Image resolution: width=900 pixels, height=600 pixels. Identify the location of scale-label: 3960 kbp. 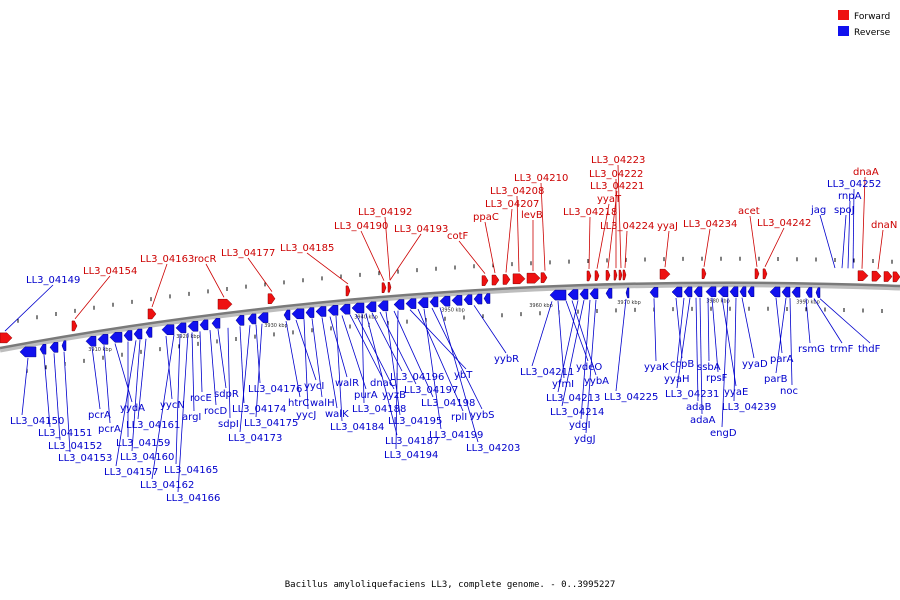
(541, 306).